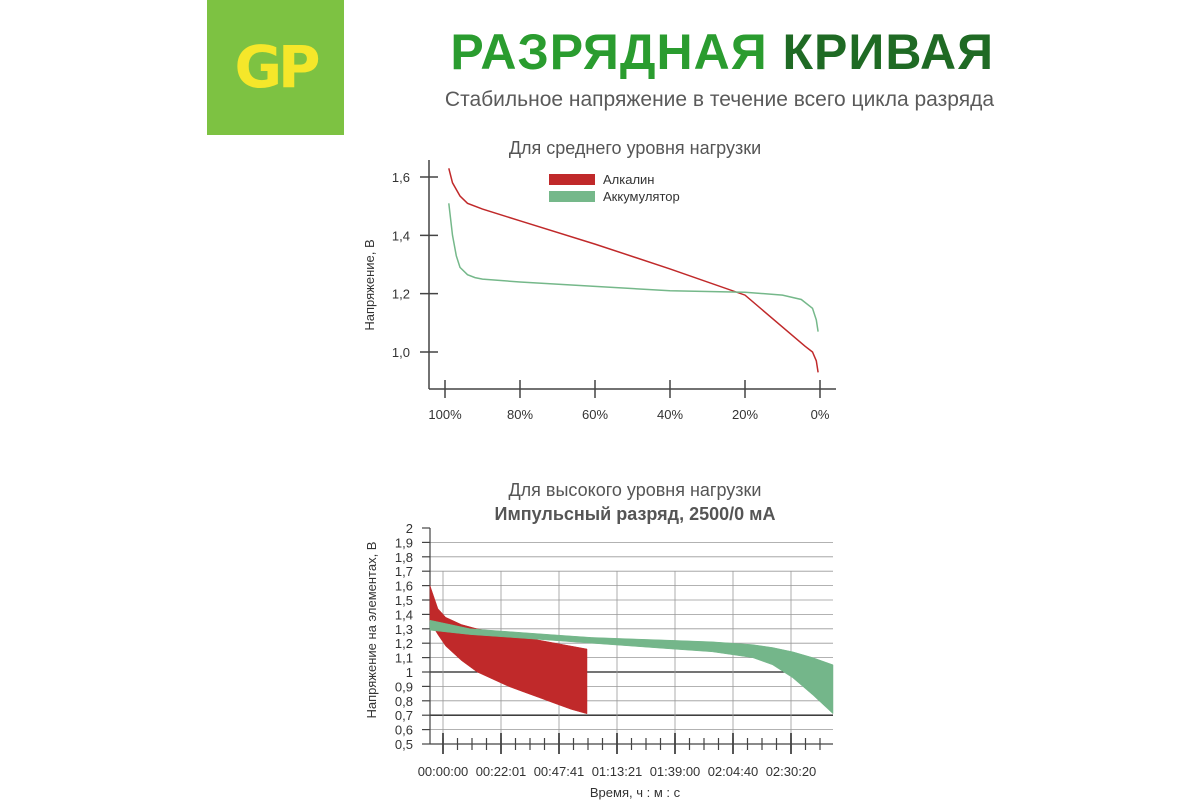 This screenshot has height=800, width=1200. What do you see at coordinates (404, 571) in the screenshot?
I see `chart2-y-tick-label: 1,7` at bounding box center [404, 571].